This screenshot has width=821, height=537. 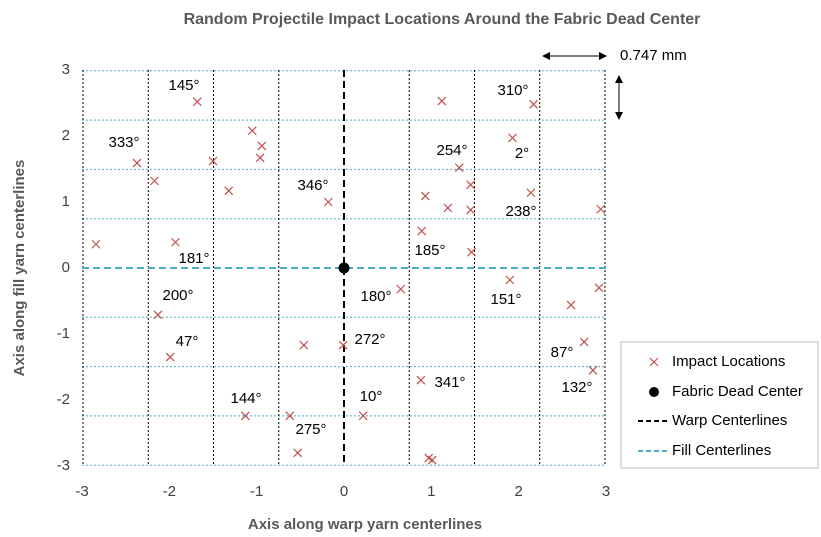 I want to click on y-tick-label: 1, so click(x=66, y=201).